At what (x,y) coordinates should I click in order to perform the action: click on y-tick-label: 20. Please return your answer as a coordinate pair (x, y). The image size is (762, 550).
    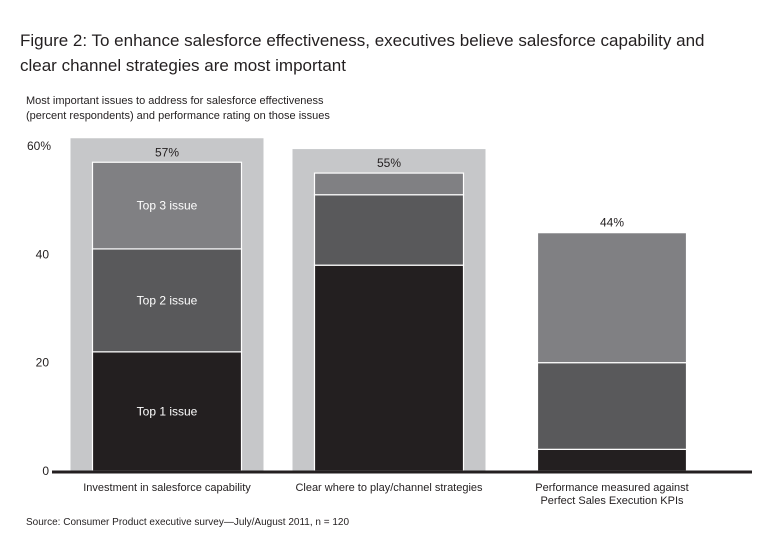
    Looking at the image, I should click on (43, 363).